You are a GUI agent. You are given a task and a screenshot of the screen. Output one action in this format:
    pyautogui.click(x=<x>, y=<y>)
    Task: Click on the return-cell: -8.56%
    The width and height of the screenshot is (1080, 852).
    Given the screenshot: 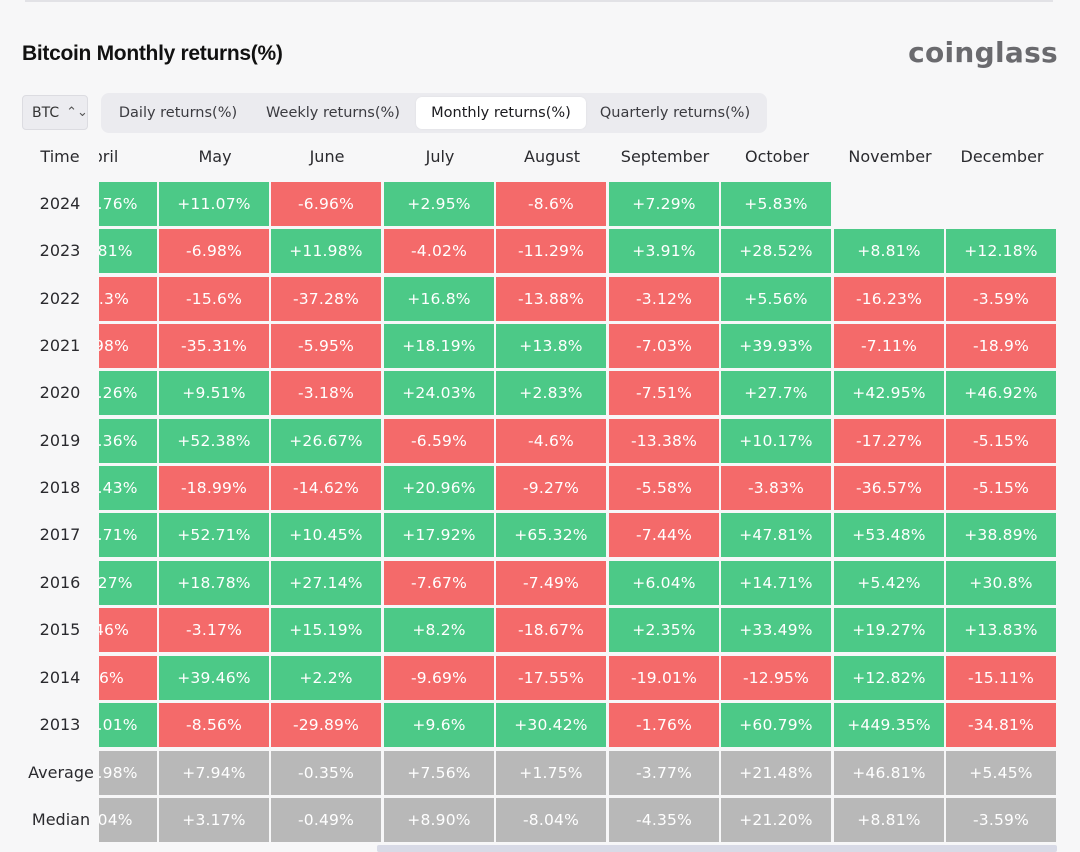 What is the action you would take?
    pyautogui.click(x=214, y=725)
    